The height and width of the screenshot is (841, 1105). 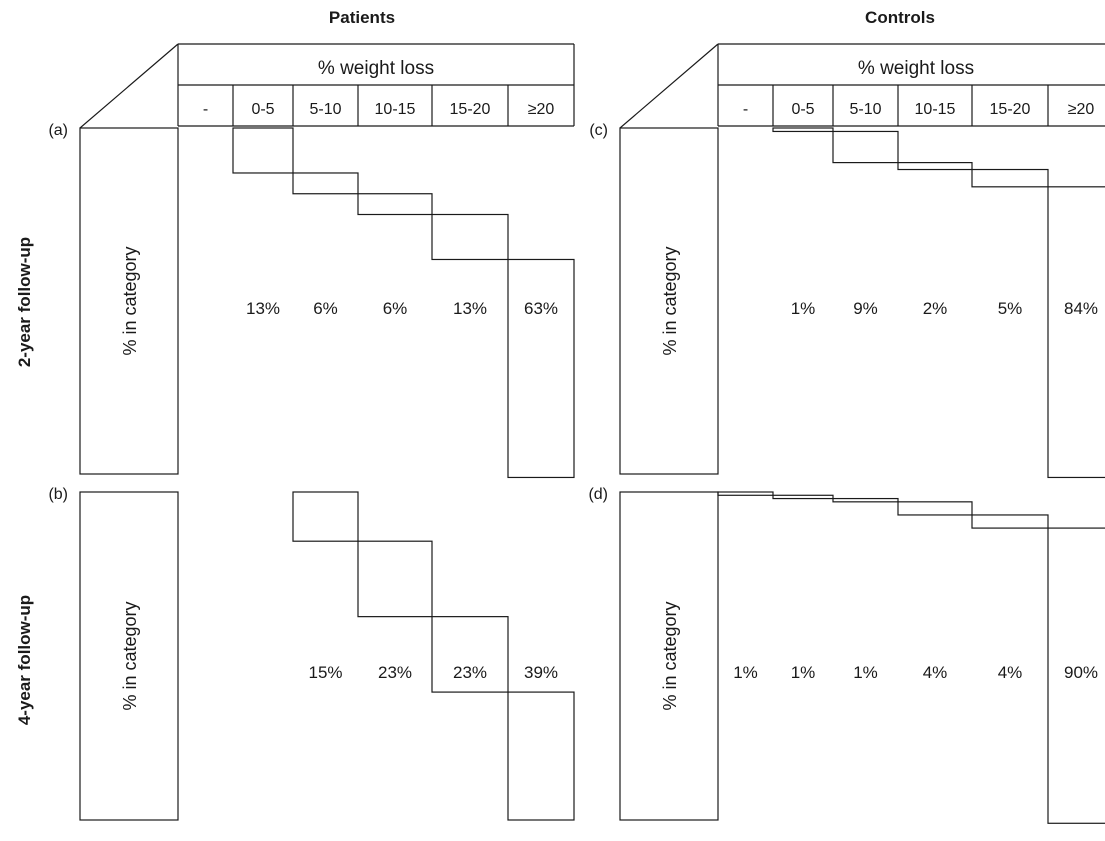 What do you see at coordinates (1010, 308) in the screenshot?
I see `value-label: 5%` at bounding box center [1010, 308].